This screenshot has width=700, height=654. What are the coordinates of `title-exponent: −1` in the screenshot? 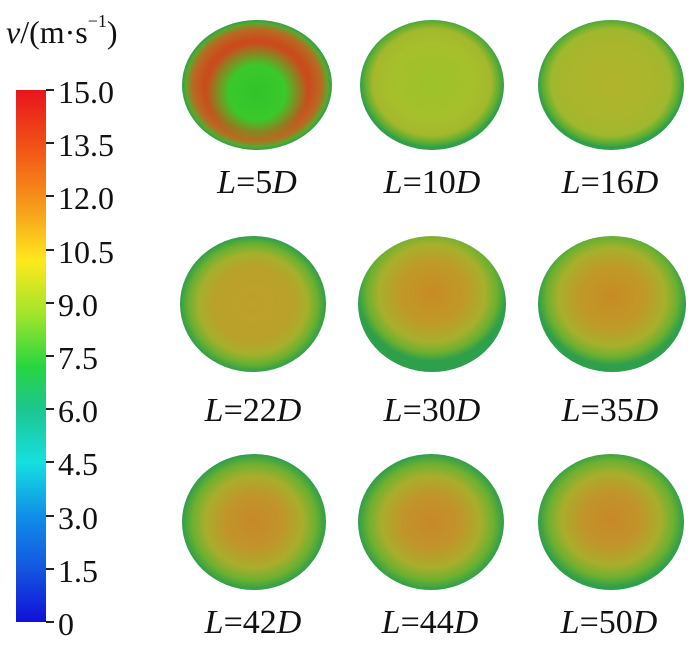 It's located at (97, 21).